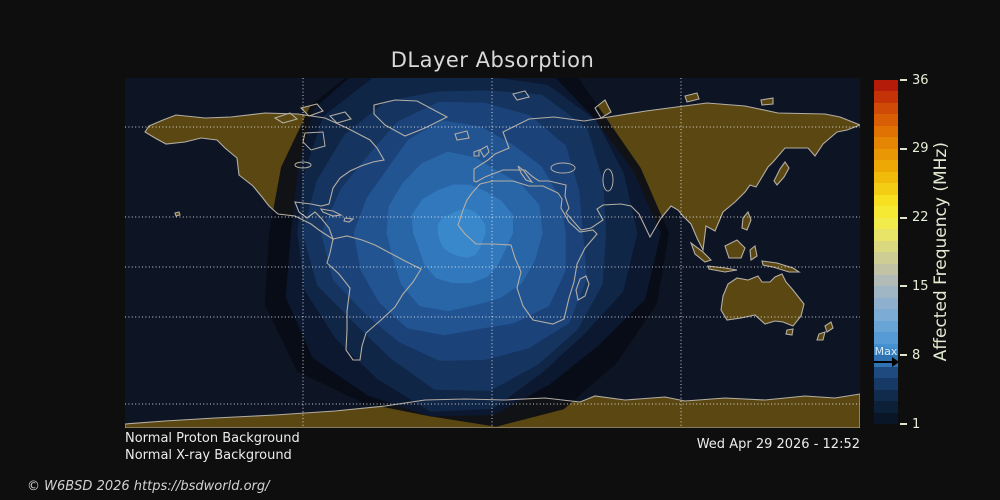 Image resolution: width=1000 pixels, height=500 pixels. I want to click on colorbar, so click(886, 252).